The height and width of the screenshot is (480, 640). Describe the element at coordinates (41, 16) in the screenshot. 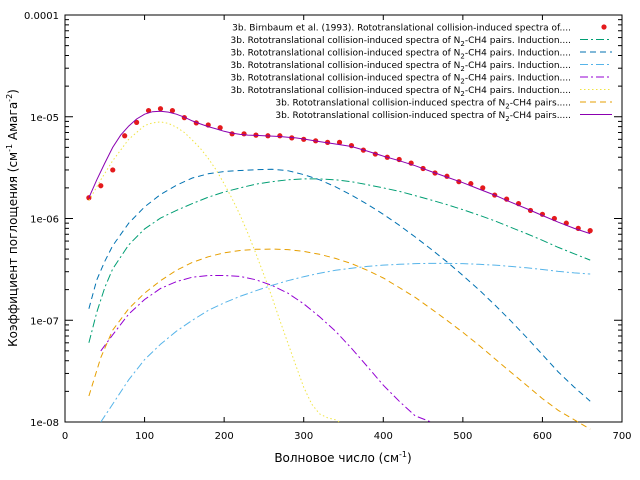

I see `y-tick-label: 0.0001` at that location.